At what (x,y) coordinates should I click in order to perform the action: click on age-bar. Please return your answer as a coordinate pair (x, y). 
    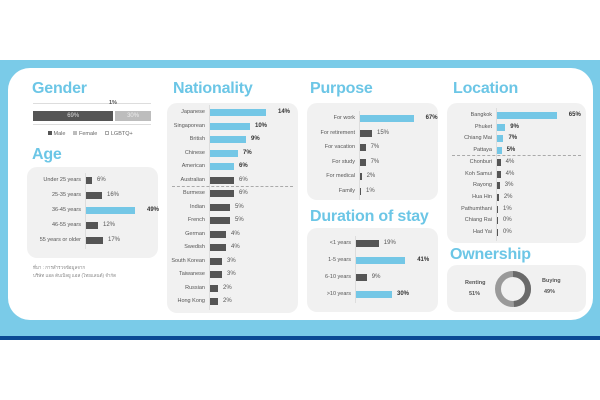
    Looking at the image, I should click on (94, 240).